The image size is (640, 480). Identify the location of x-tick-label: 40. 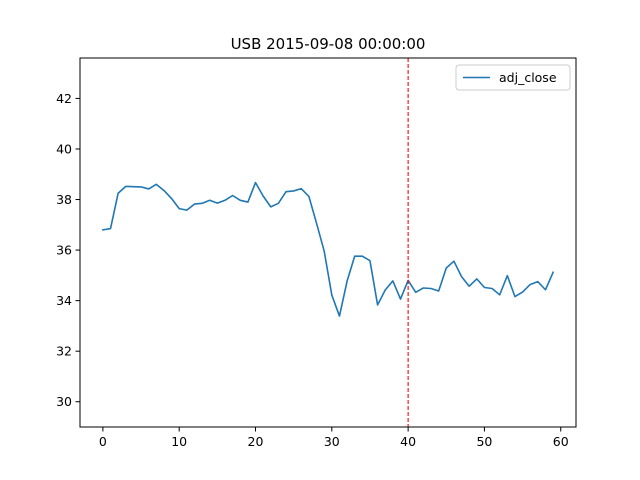
(408, 441).